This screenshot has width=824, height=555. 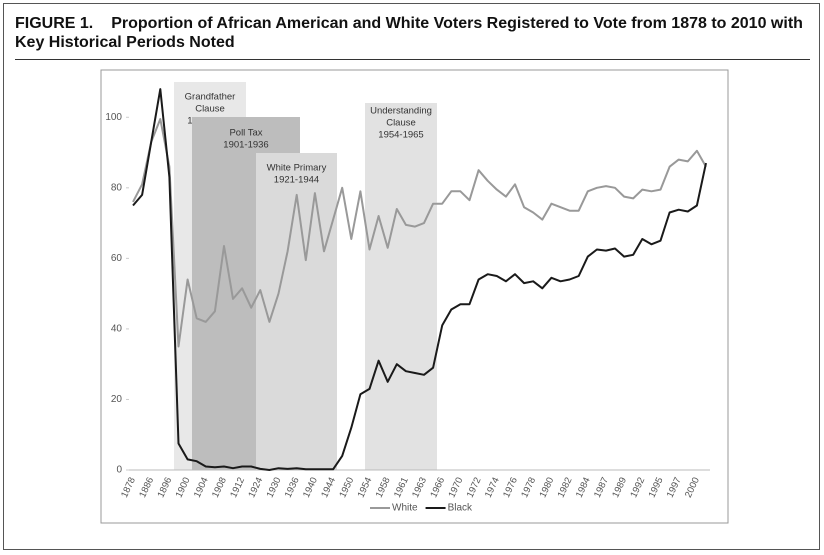 What do you see at coordinates (601, 488) in the screenshot?
I see `x-tick-label: 1987` at bounding box center [601, 488].